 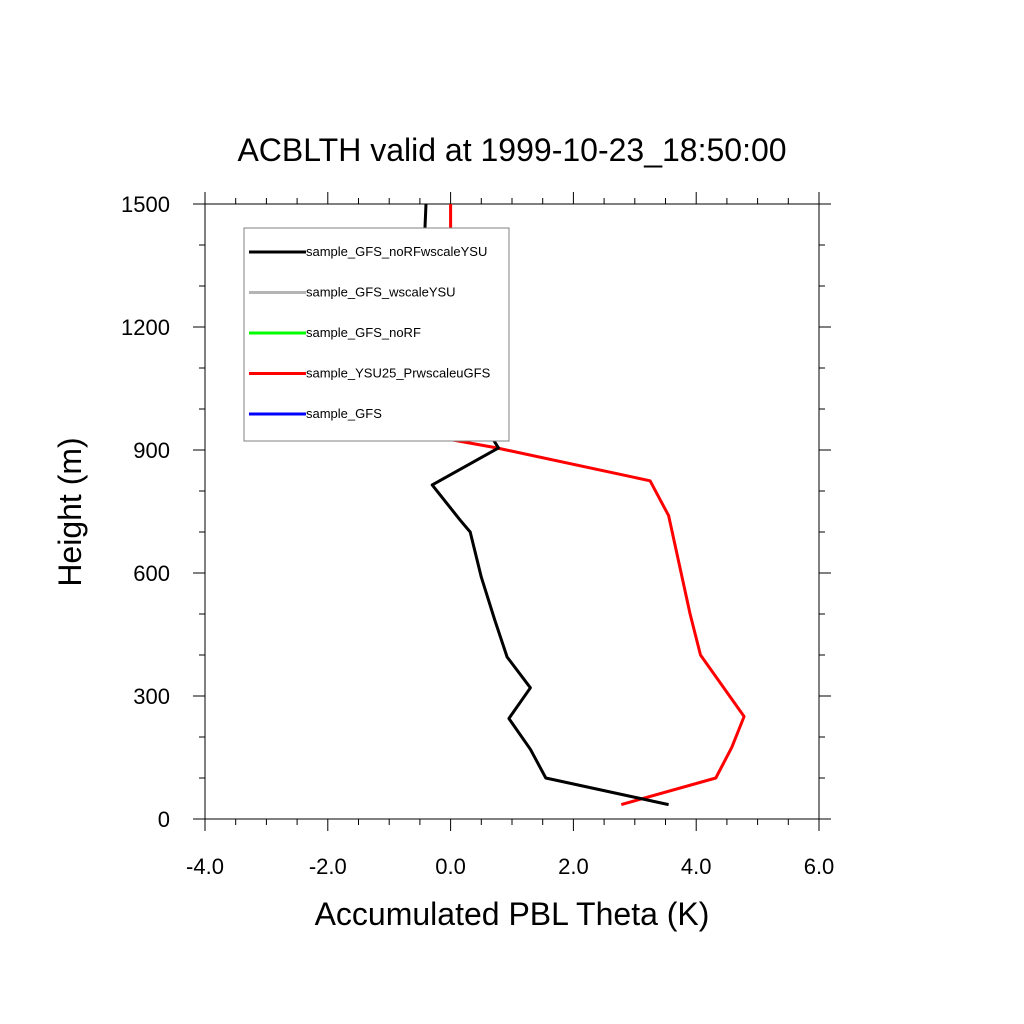 I want to click on legend-label: sample_GFS, so click(x=344, y=413).